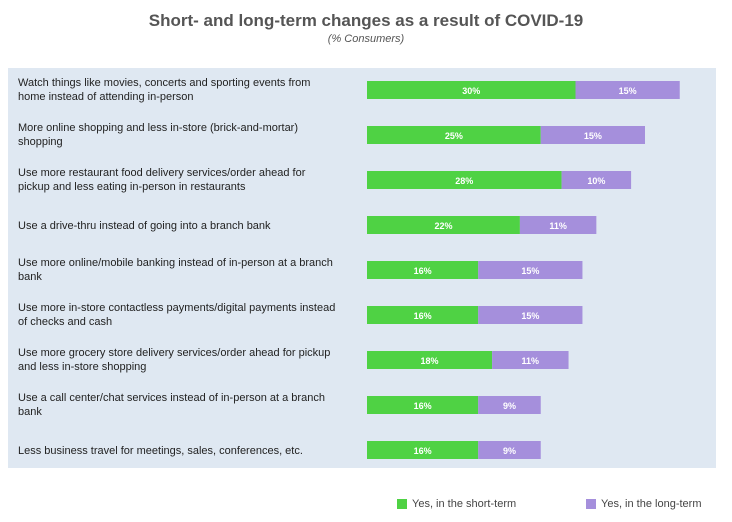 This screenshot has width=732, height=522. I want to click on data-label-short-term: 25%, so click(454, 136).